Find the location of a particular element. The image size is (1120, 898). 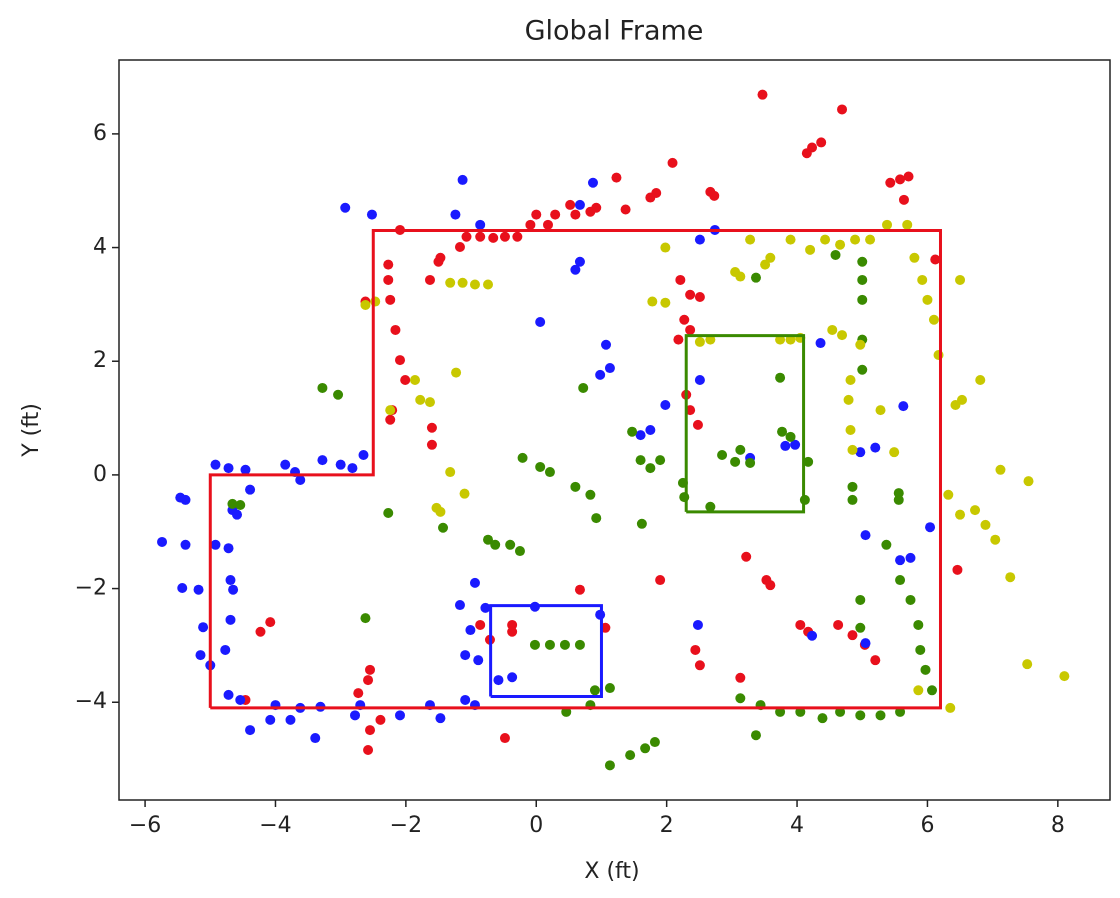

y-tick-label: 4 is located at coordinates (100, 247).